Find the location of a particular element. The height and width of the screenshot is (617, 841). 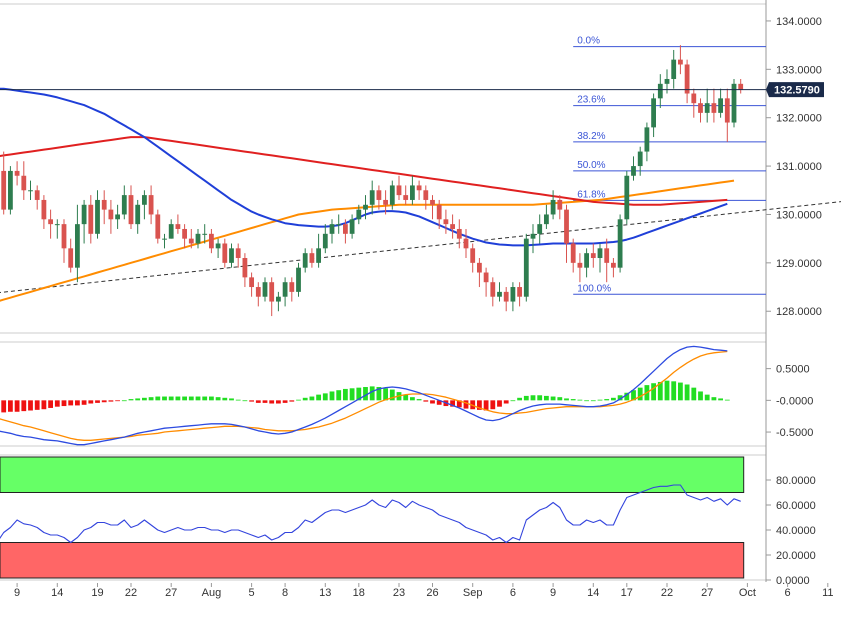

price-y-tick-label-6: 128.0000 is located at coordinates (799, 312).